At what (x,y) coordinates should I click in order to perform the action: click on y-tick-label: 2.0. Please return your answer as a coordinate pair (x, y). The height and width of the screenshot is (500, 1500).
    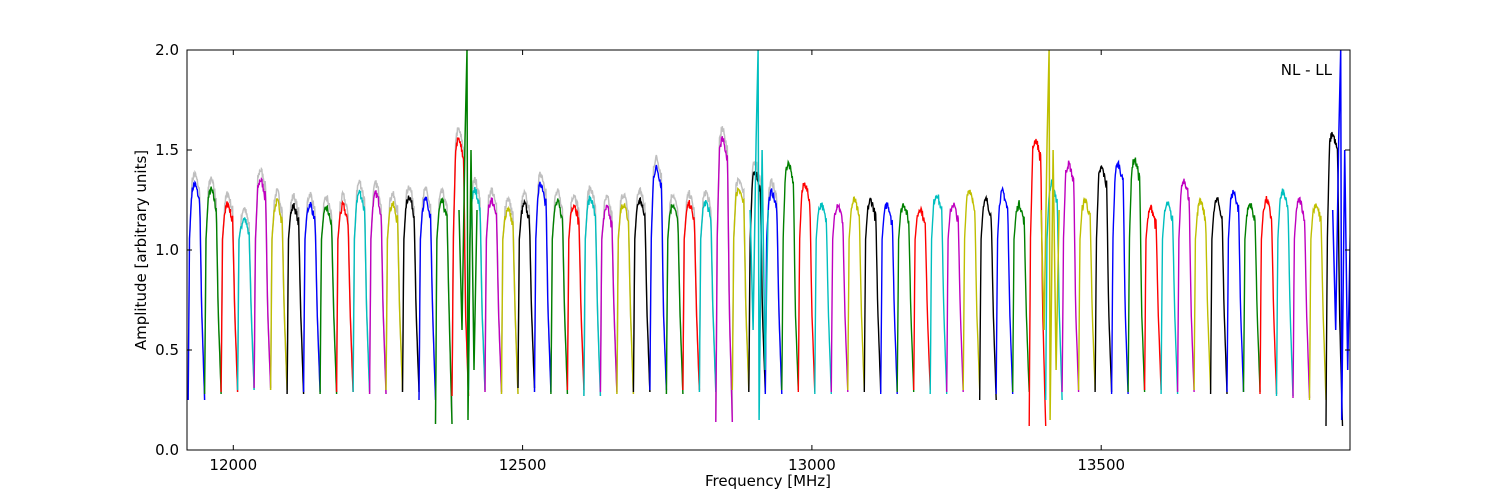
    Looking at the image, I should click on (167, 50).